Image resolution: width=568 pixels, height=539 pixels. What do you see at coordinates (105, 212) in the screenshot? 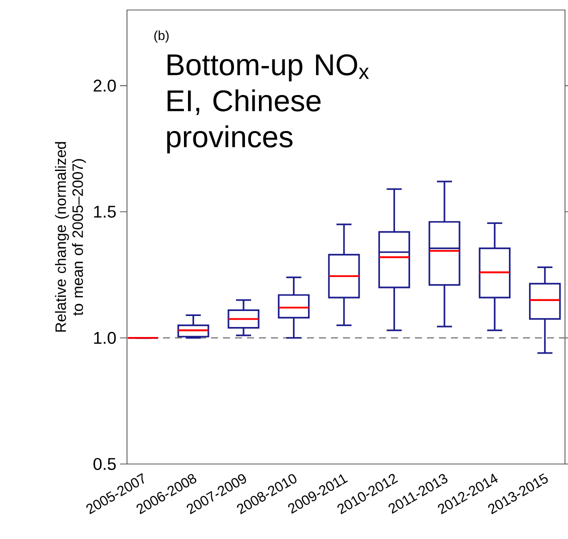
I see `y-tick-label: 1.5` at bounding box center [105, 212].